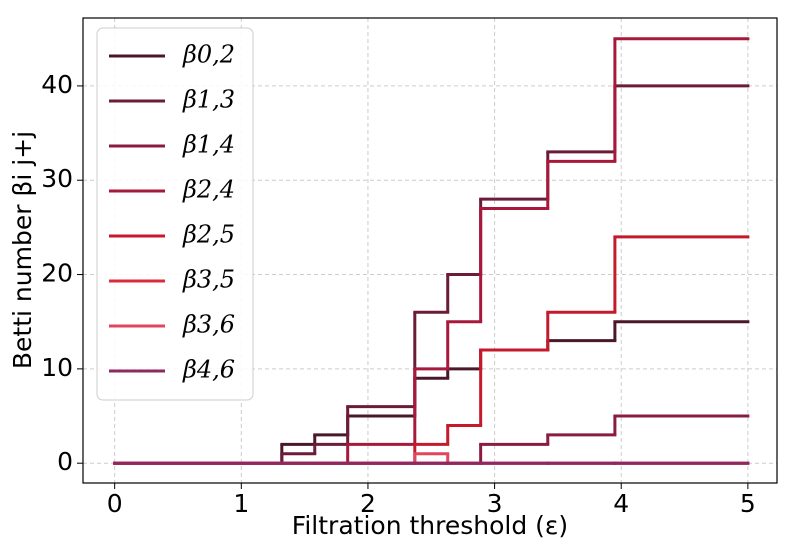 The height and width of the screenshot is (545, 793). Describe the element at coordinates (208, 280) in the screenshot. I see `legend-label: β3,5` at that location.